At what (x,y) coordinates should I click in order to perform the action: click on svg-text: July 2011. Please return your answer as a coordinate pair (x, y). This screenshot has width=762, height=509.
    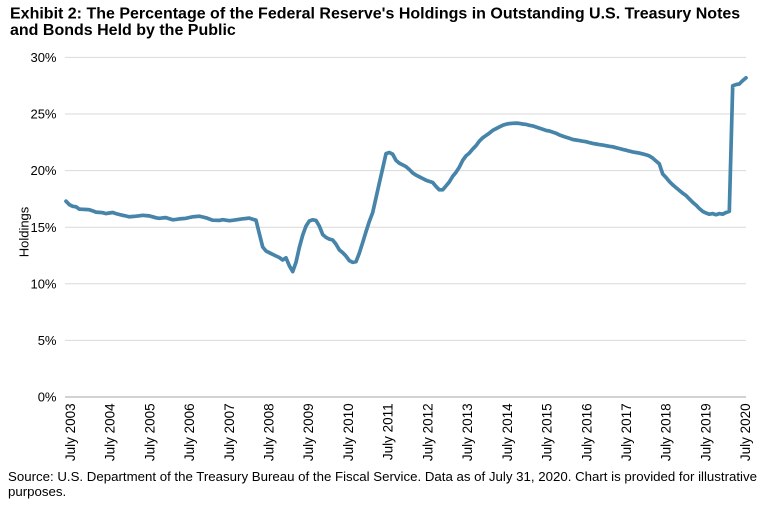
    Looking at the image, I should click on (388, 431).